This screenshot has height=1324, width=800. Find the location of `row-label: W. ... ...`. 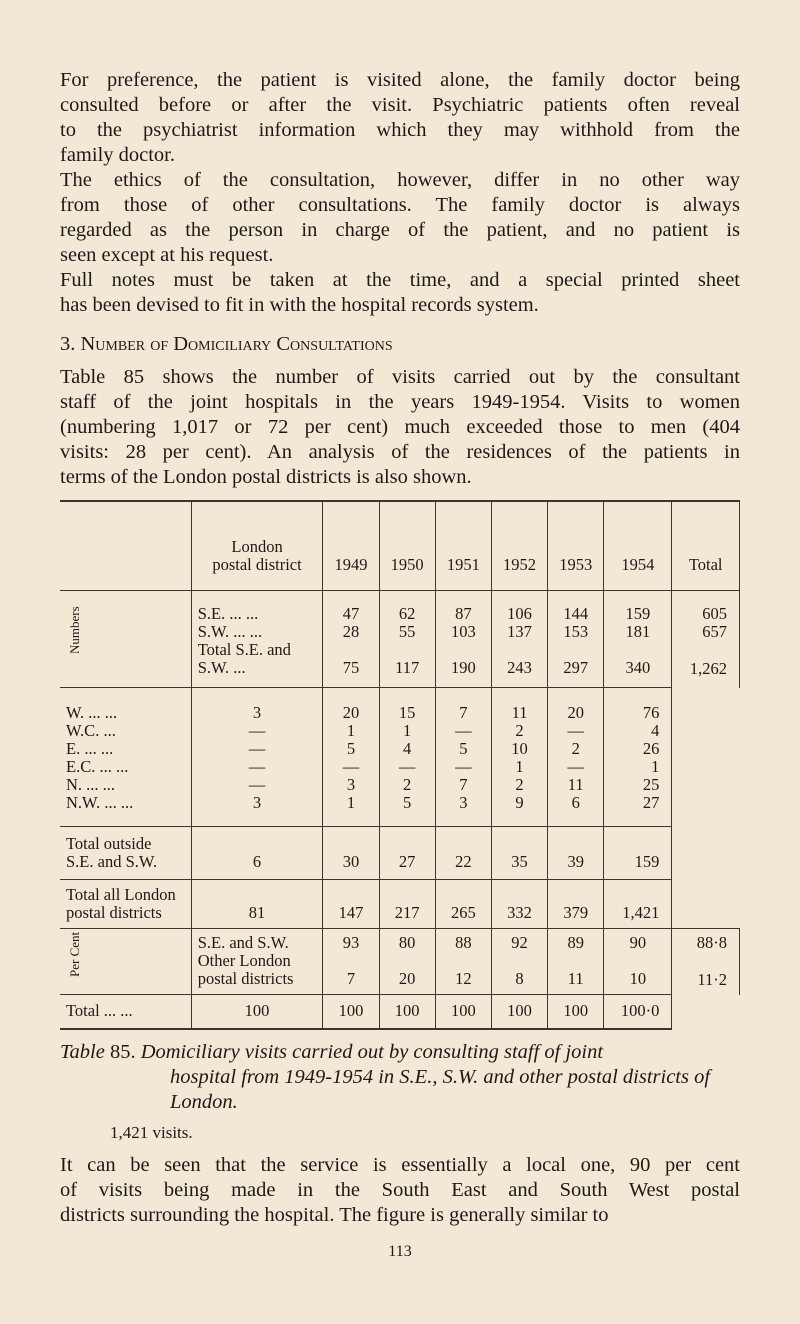

row-label: W. ... ... is located at coordinates (126, 704).